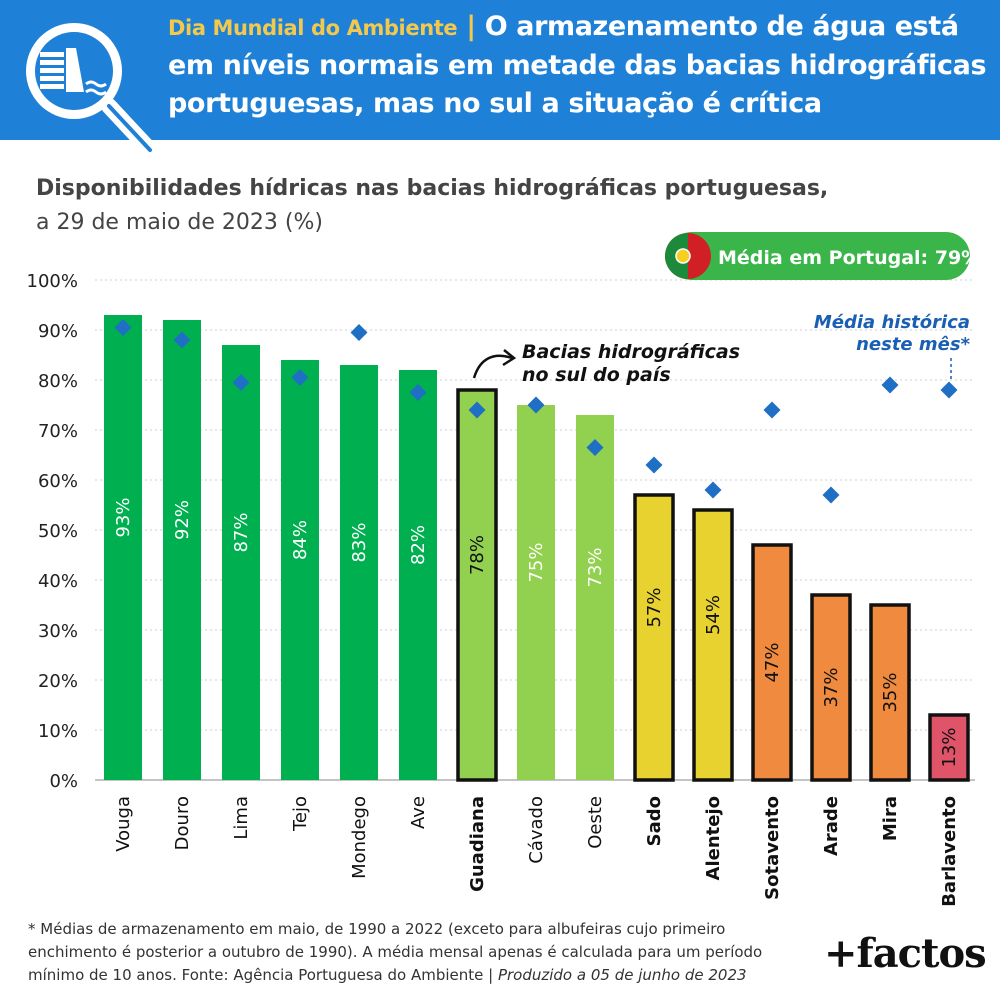 The image size is (1000, 1000). I want to click on bar-arade, so click(831, 687).